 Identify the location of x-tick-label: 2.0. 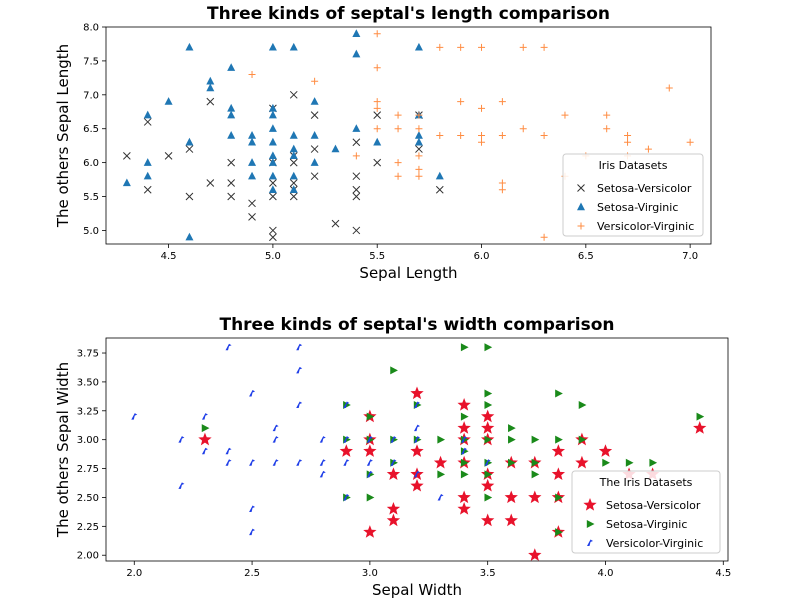
(134, 573).